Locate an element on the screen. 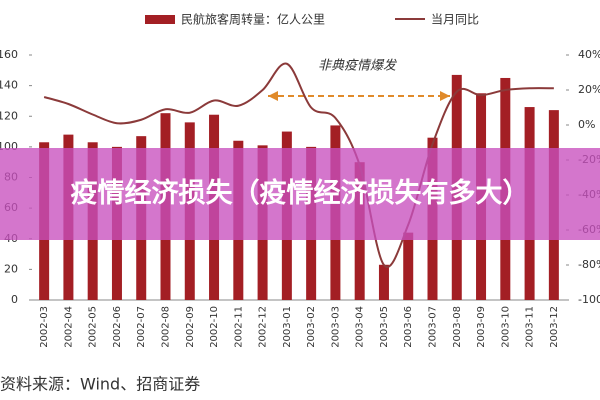 The height and width of the screenshot is (400, 600). x-tick-label: 2002-03 is located at coordinates (44, 327).